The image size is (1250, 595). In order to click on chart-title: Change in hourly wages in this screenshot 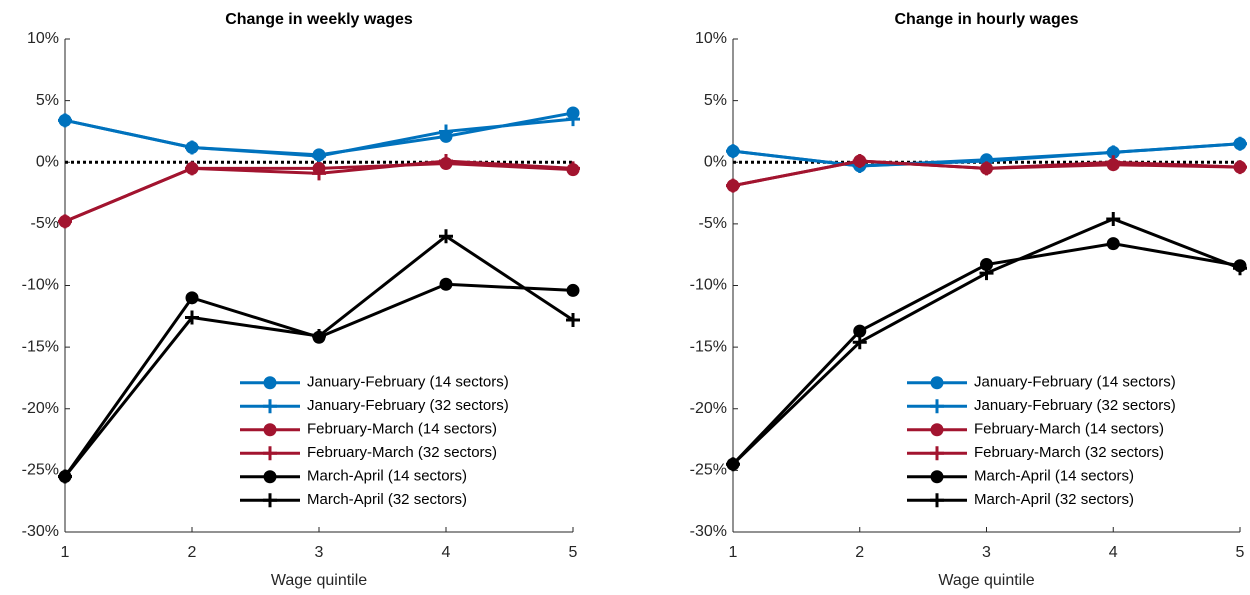, I will do `click(986, 19)`.